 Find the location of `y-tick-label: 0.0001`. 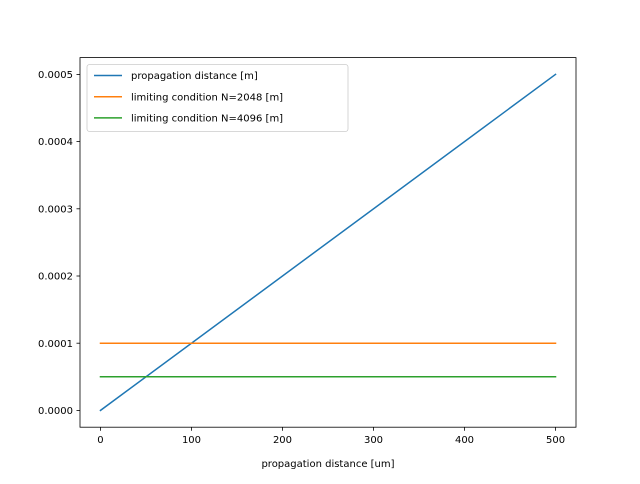

y-tick-label: 0.0001 is located at coordinates (55, 344).